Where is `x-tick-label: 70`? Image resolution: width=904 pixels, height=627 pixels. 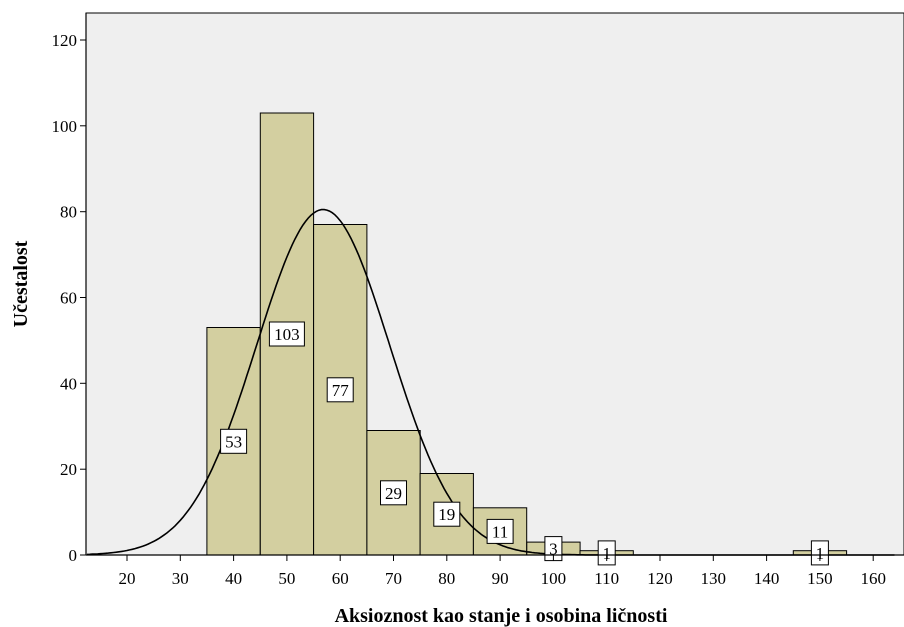 x-tick-label: 70 is located at coordinates (393, 578).